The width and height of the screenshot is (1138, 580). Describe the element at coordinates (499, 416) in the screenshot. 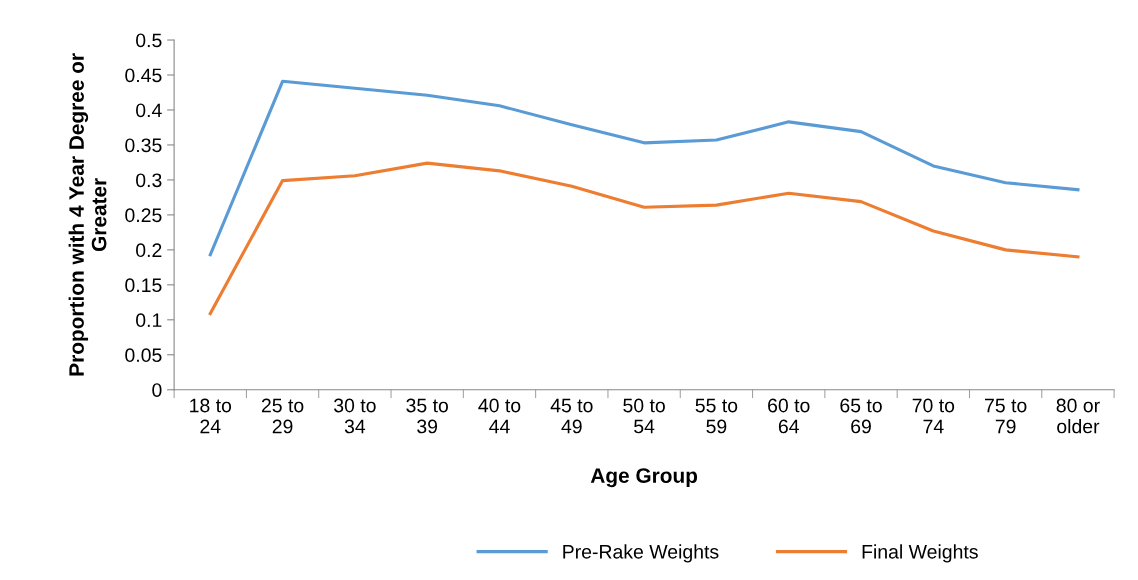

I see `x-tick-label: 40 to 44` at that location.